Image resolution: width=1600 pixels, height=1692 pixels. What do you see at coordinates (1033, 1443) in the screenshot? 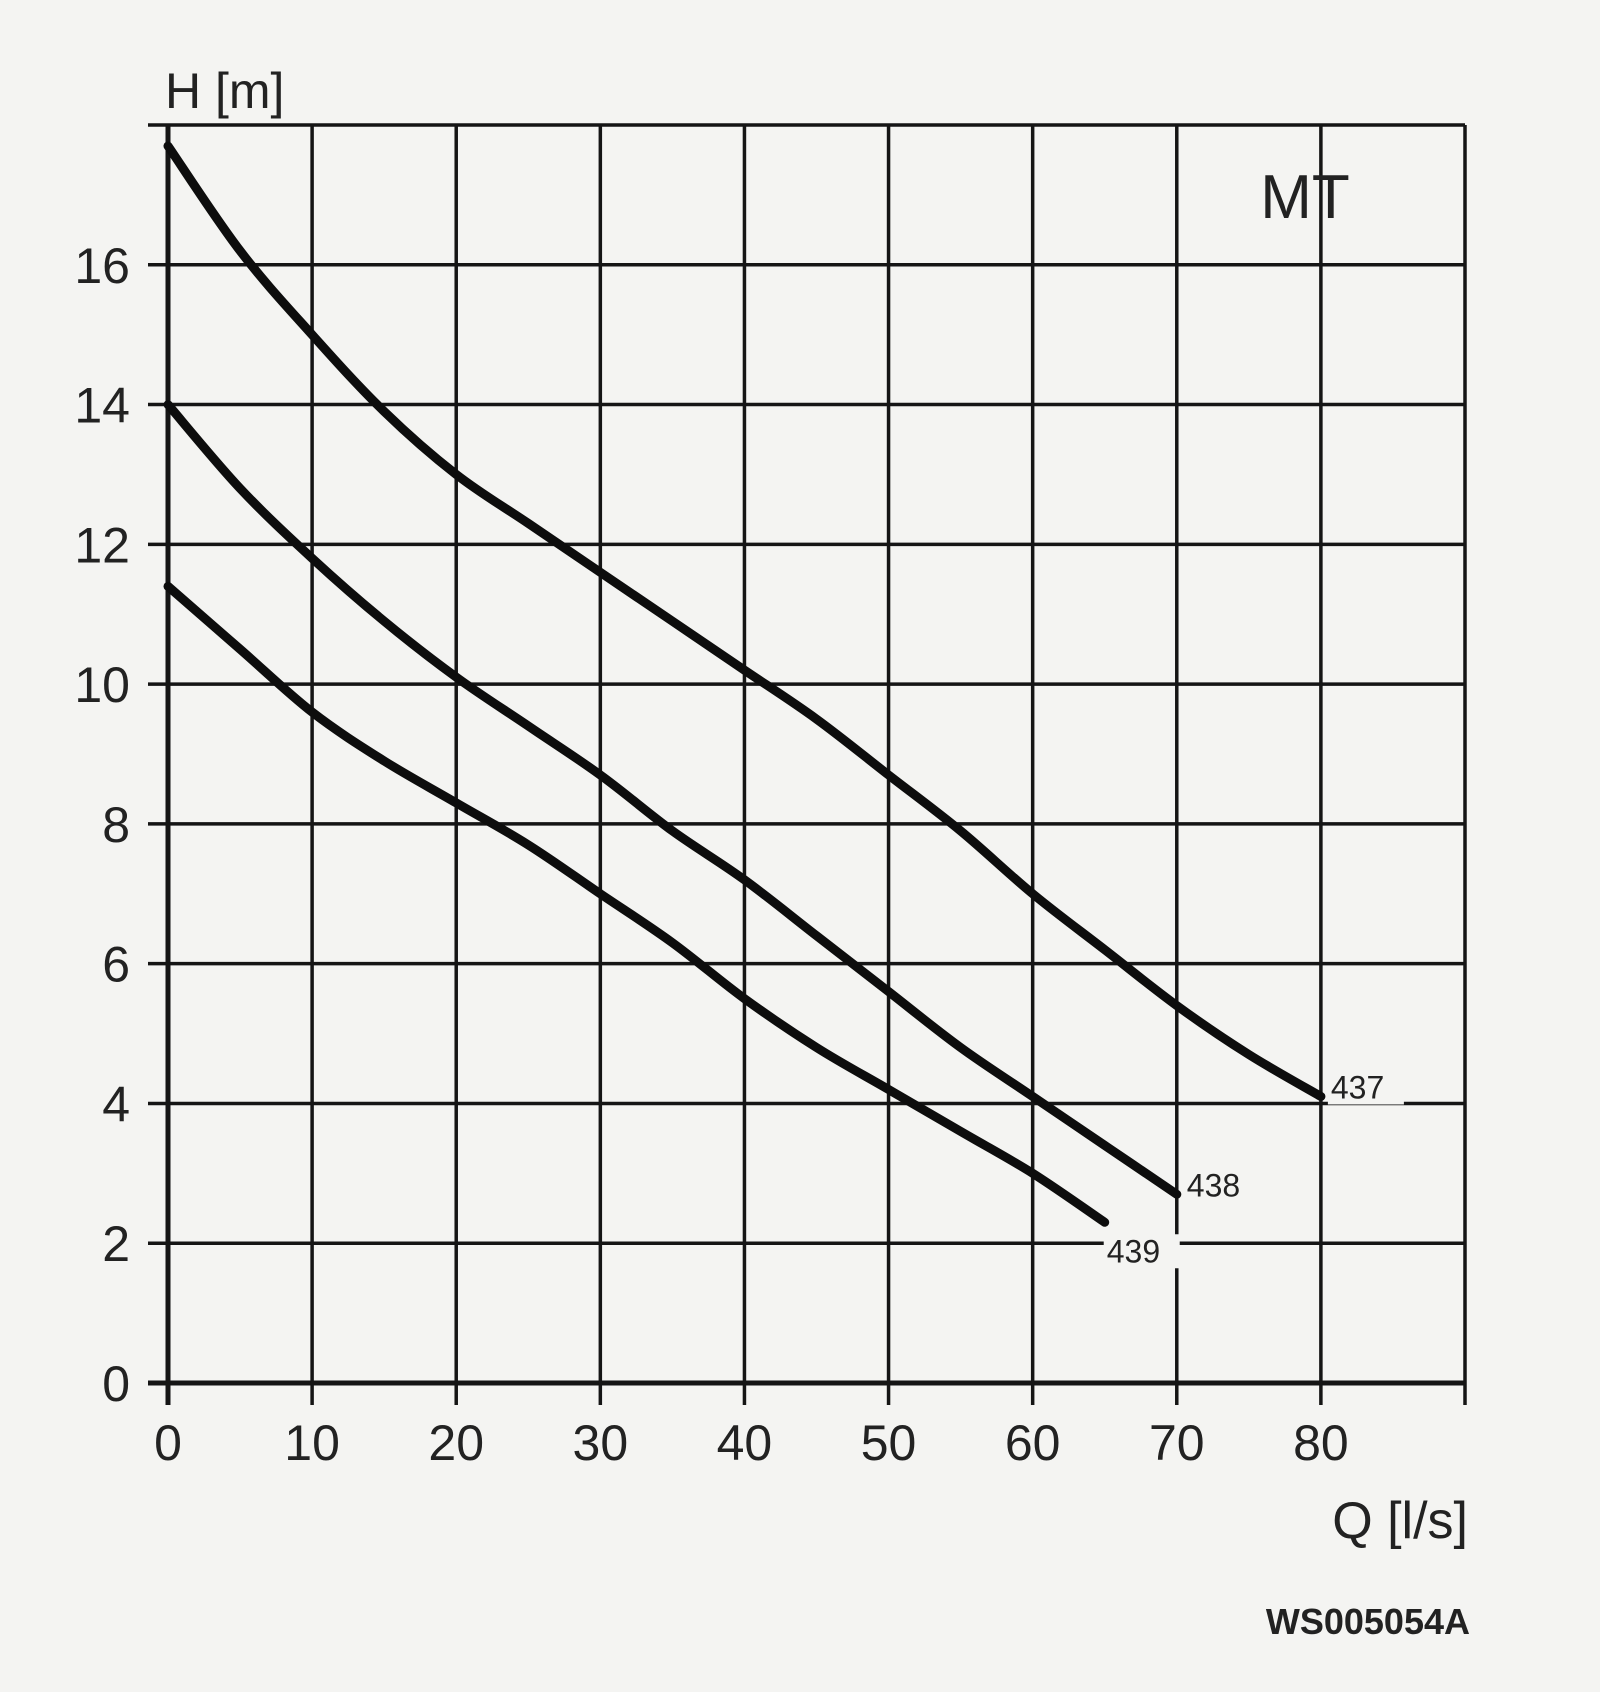
I see `x-tick-label: 60` at bounding box center [1033, 1443].